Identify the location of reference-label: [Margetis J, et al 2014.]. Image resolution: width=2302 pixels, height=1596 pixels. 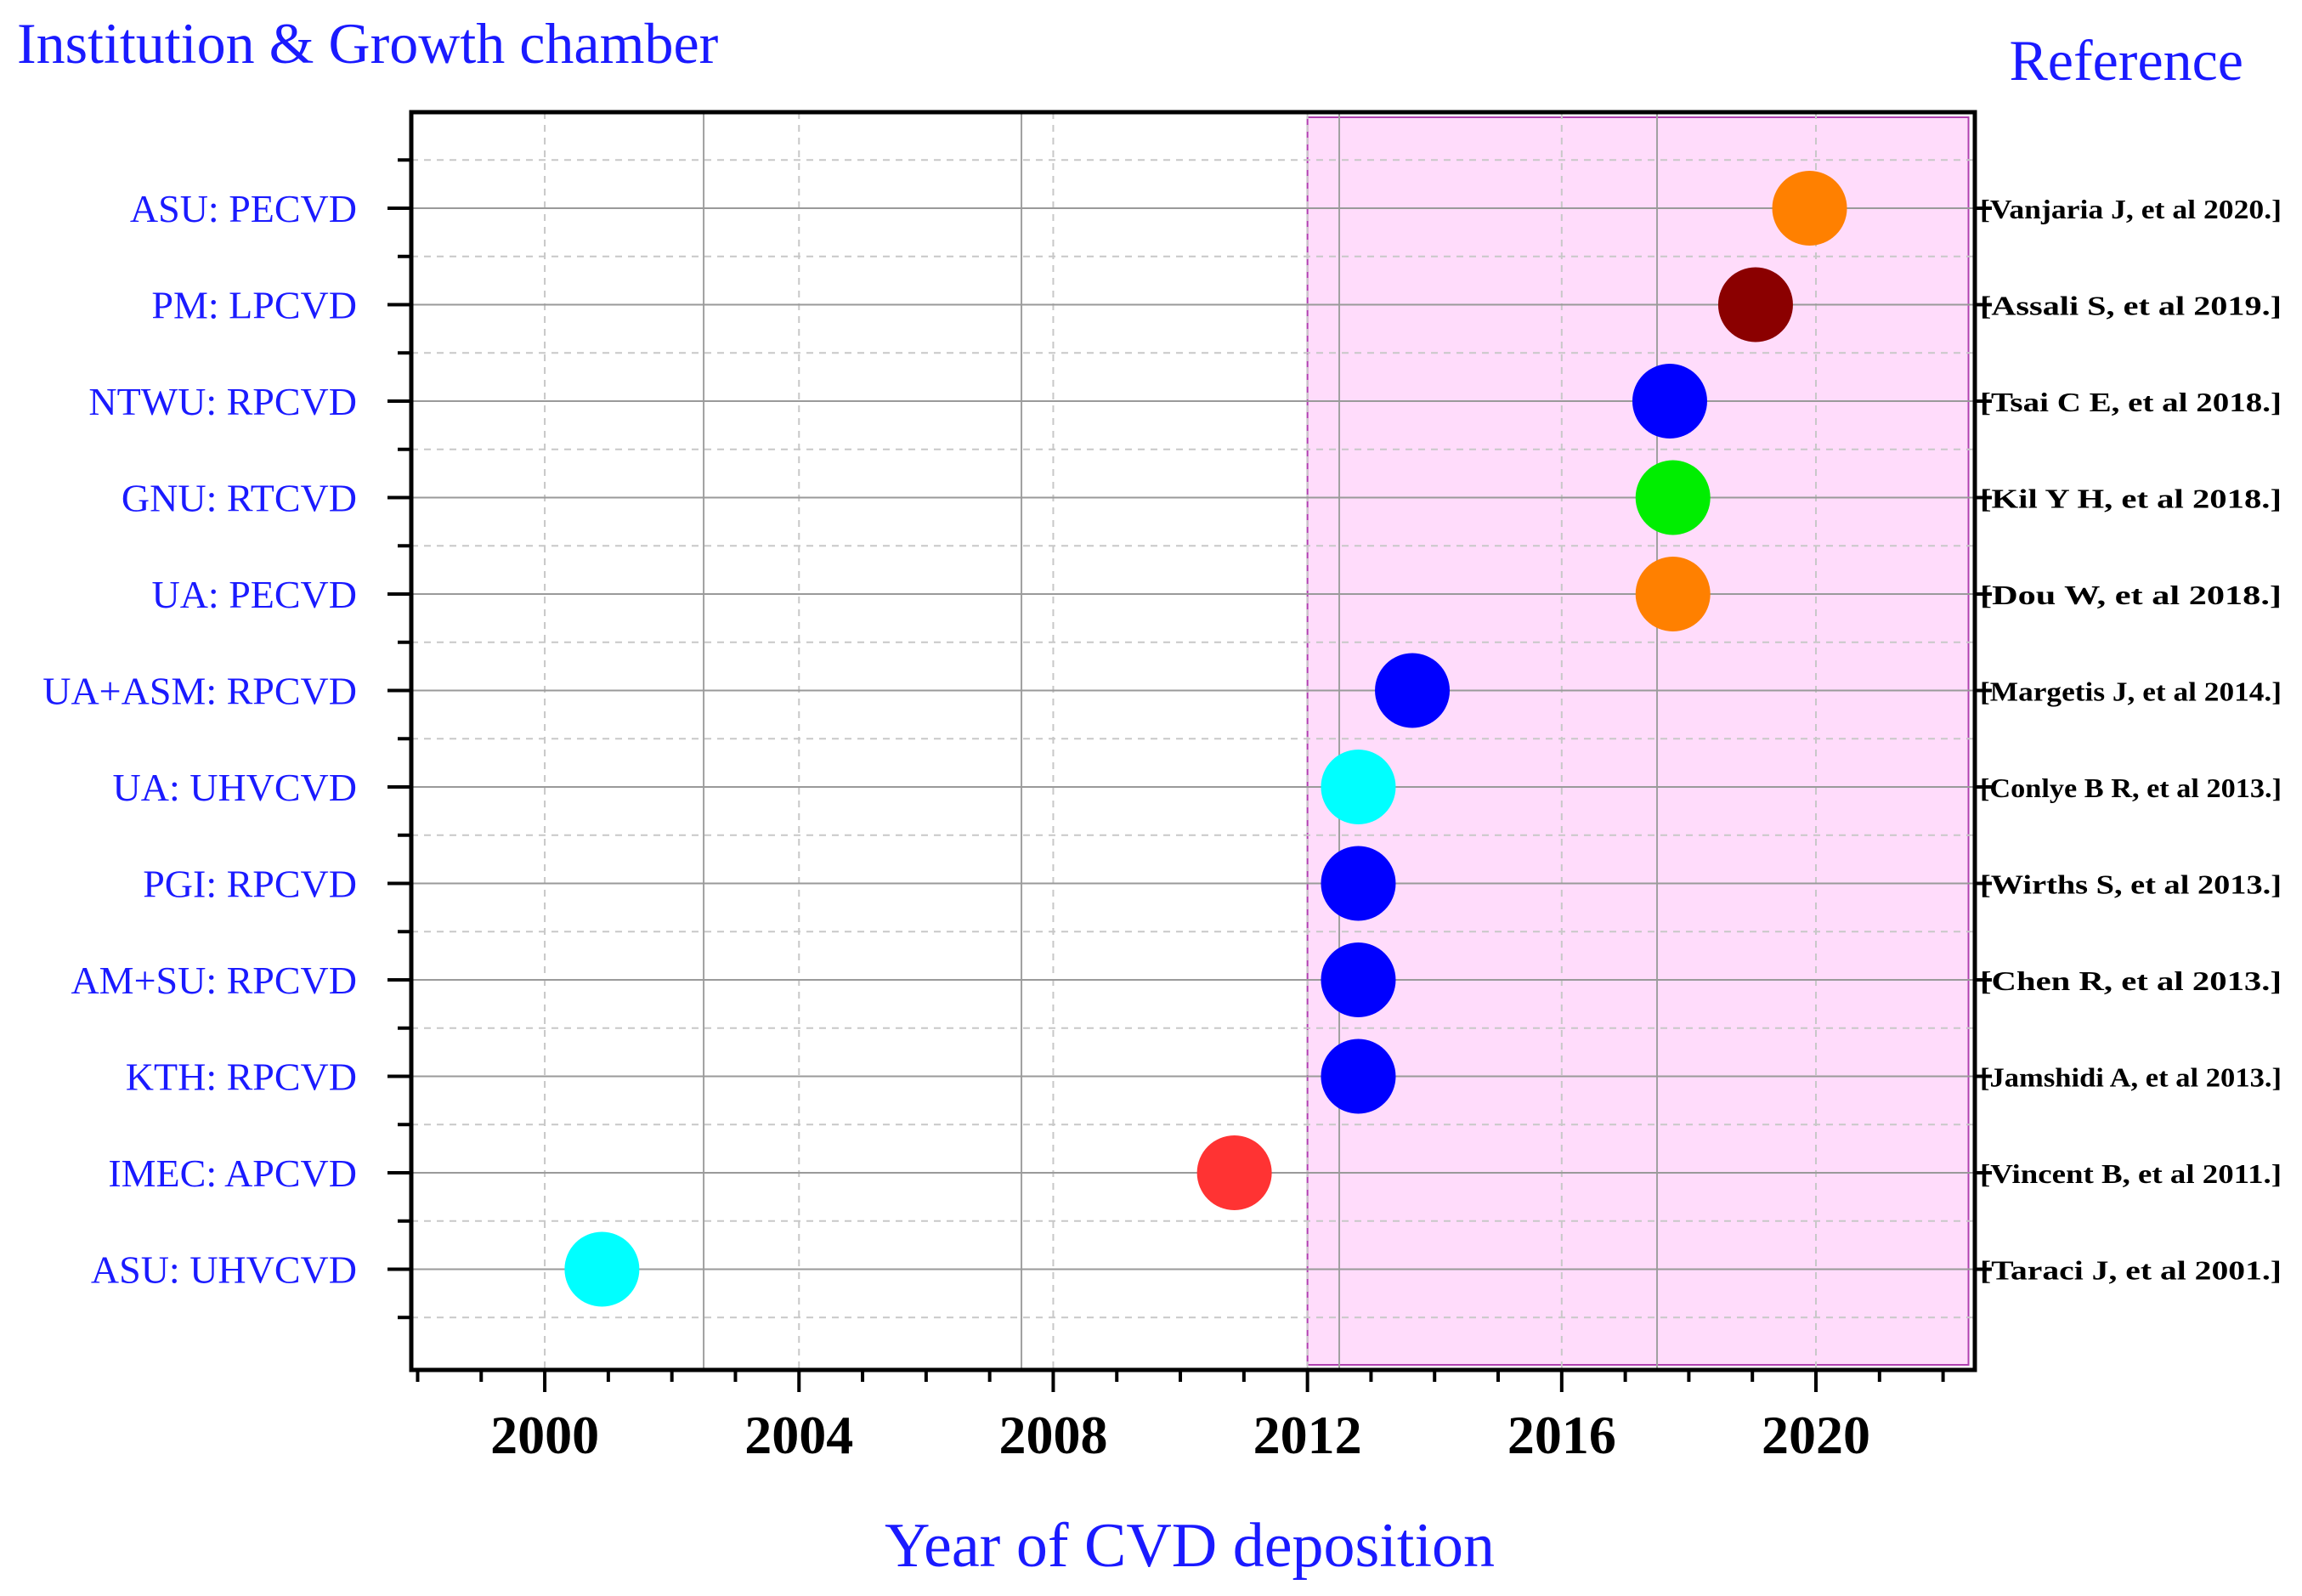
(2131, 692).